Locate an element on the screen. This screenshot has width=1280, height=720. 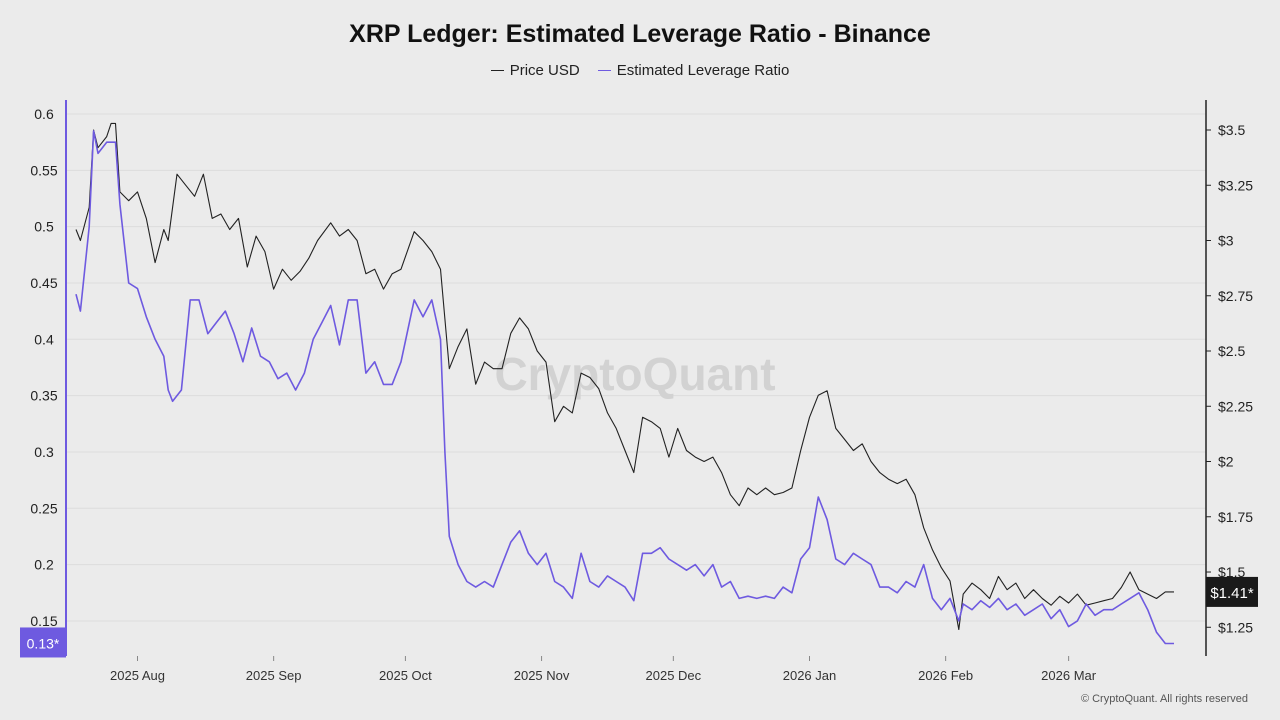
left-tick-label-8: 0.2 is located at coordinates (44, 565).